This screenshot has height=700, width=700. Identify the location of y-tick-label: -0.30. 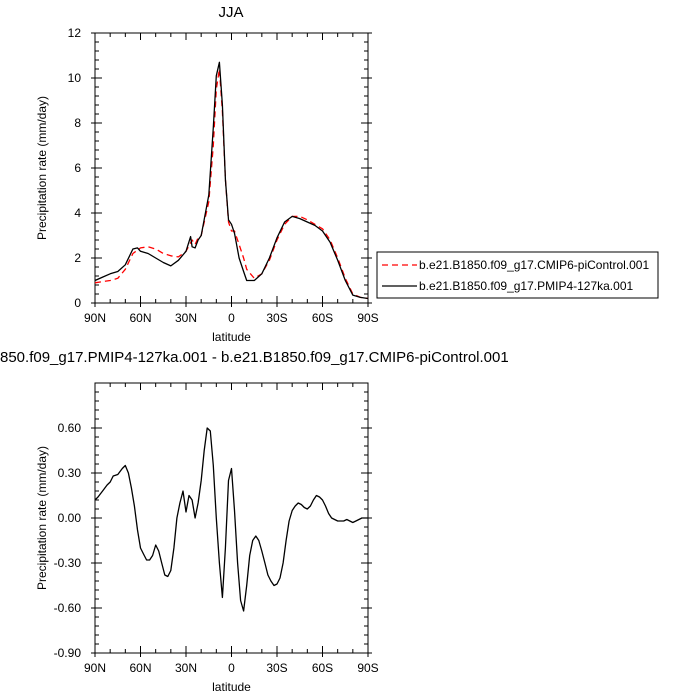
(68, 563).